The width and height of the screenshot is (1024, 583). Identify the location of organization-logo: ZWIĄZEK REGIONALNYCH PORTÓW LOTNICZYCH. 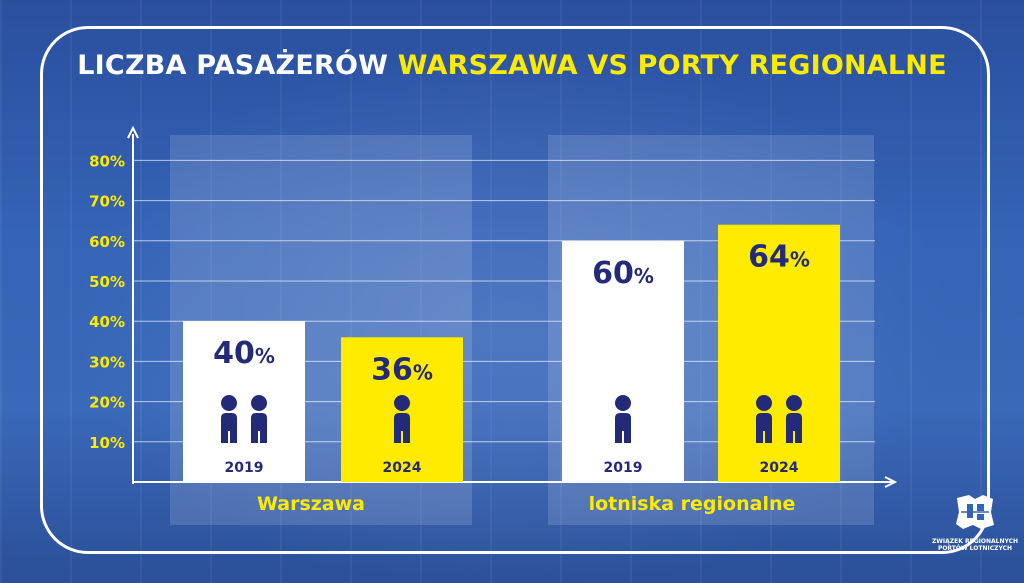
(975, 522).